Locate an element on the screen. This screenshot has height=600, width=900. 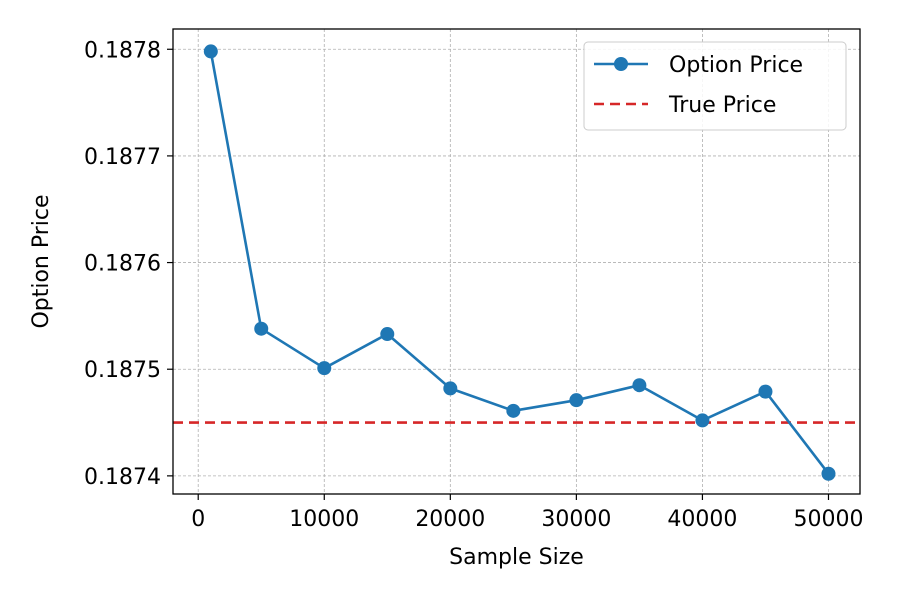
y-tick-label: 0.1877 is located at coordinates (122, 157).